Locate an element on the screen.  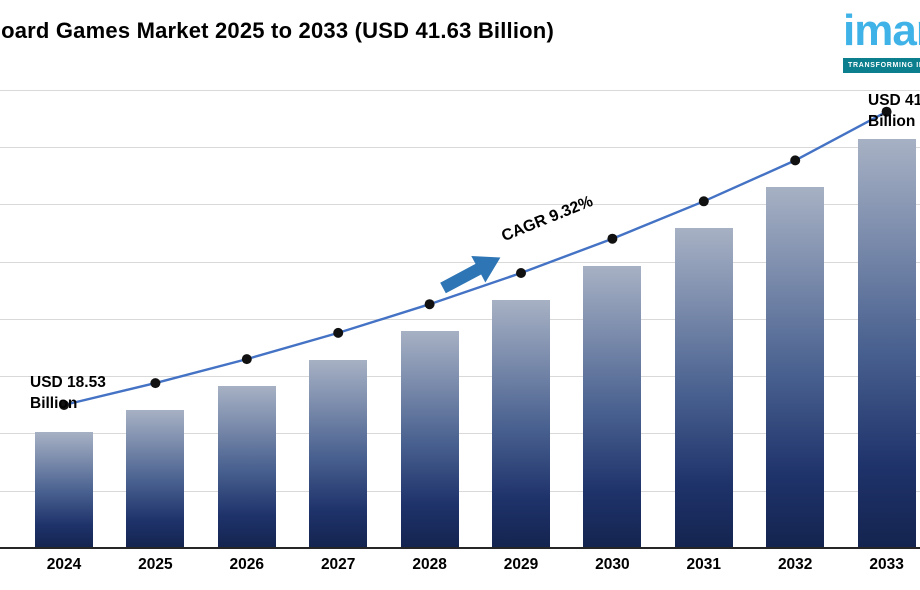
x-axis-label-2025: 2025 is located at coordinates (155, 564).